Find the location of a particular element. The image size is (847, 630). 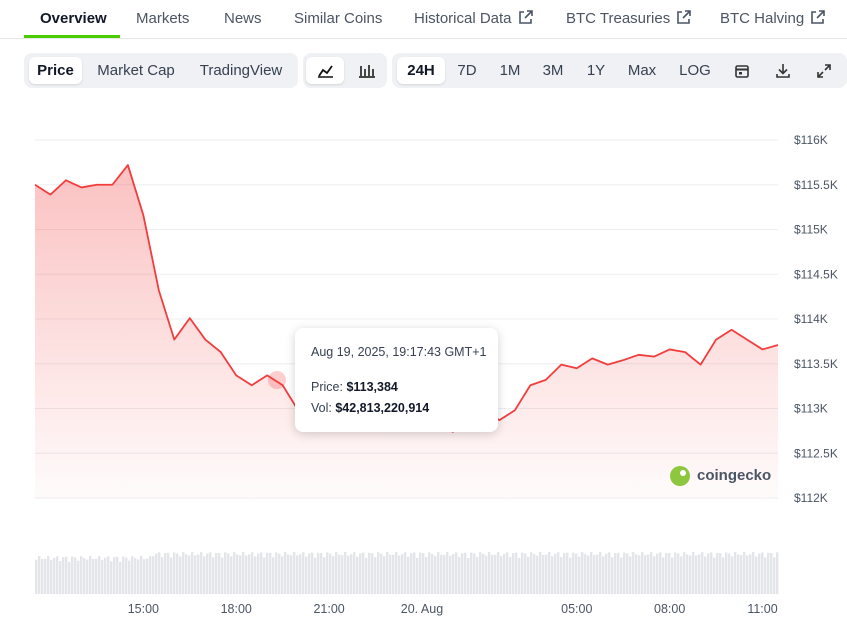

calendar-icon is located at coordinates (742, 71).